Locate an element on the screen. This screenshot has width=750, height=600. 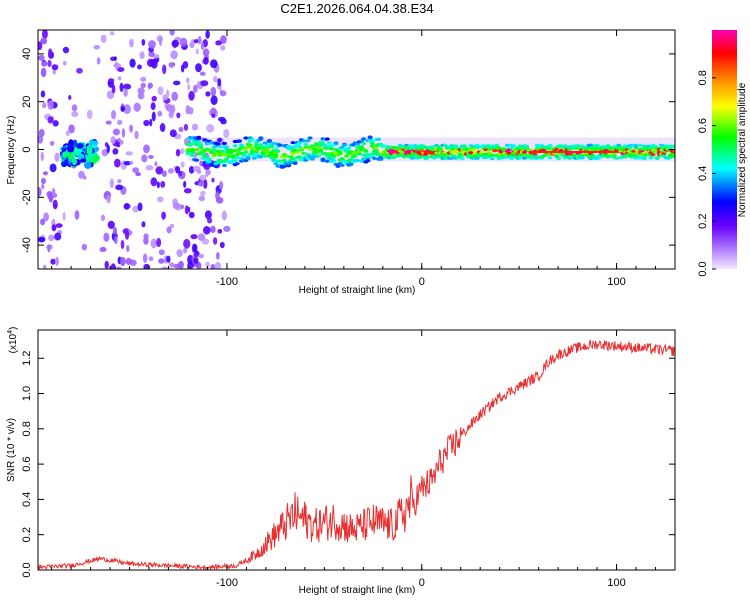
snr-x-tick-label: 100 is located at coordinates (616, 583).